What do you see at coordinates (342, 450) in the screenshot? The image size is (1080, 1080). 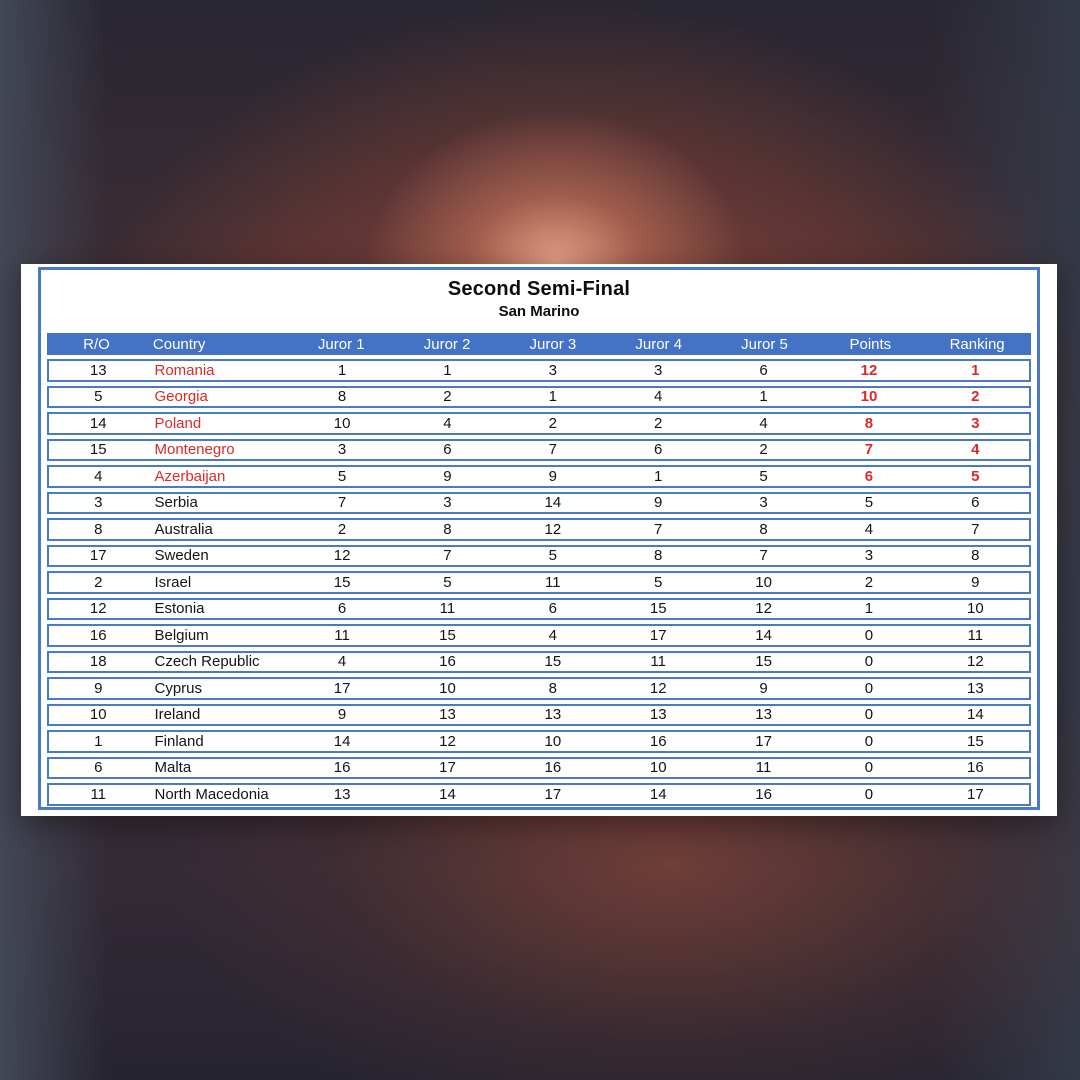 I see `cell-juror-1: 3` at bounding box center [342, 450].